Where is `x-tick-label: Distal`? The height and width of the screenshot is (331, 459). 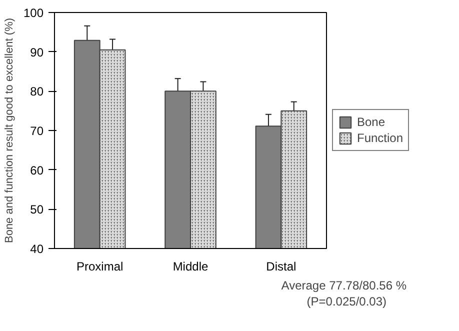
x-tick-label: Distal is located at coordinates (281, 267).